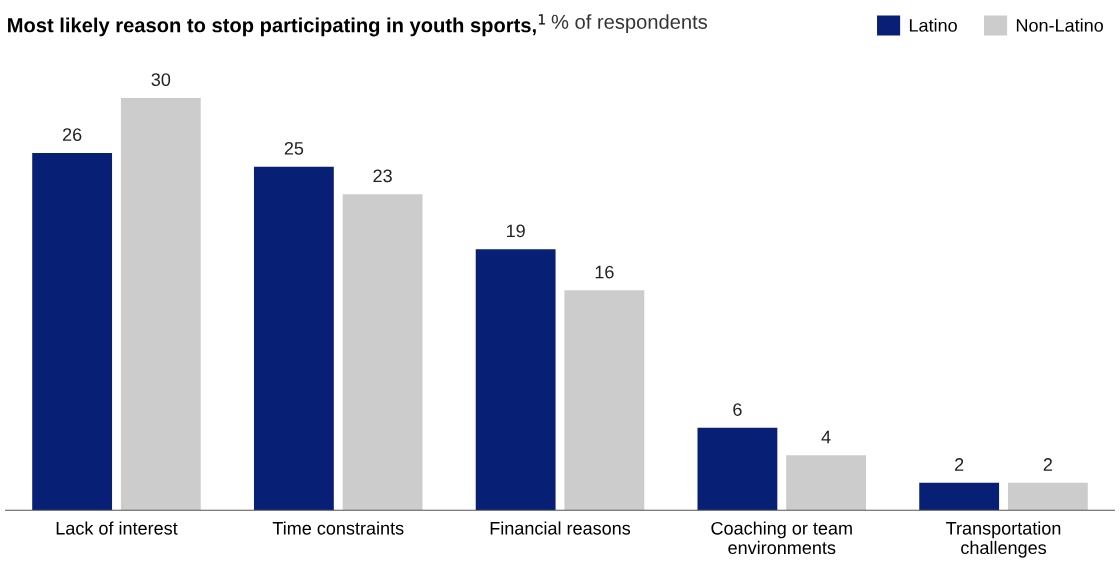 Image resolution: width=1120 pixels, height=567 pixels. Describe the element at coordinates (276, 25) in the screenshot. I see `chart-title: Most likely reason to stop participating in youth sports,$^{1}$` at that location.